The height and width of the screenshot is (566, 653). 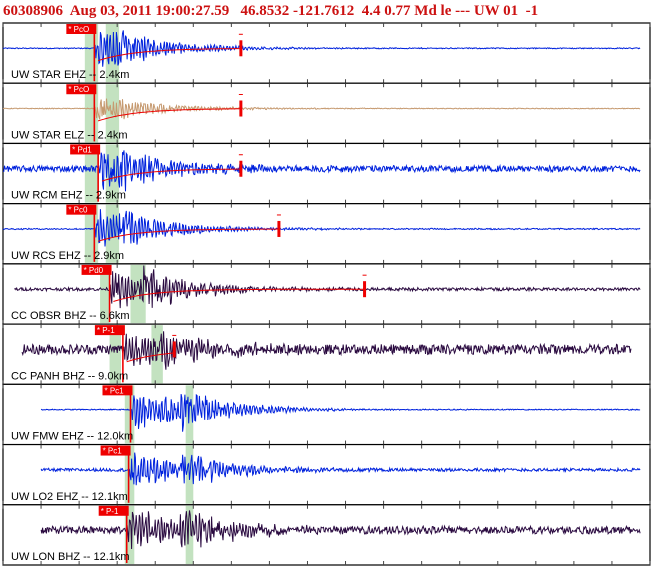 I want to click on trace-label: CC OBSR BHZ -- 6.6km, so click(x=70, y=316).